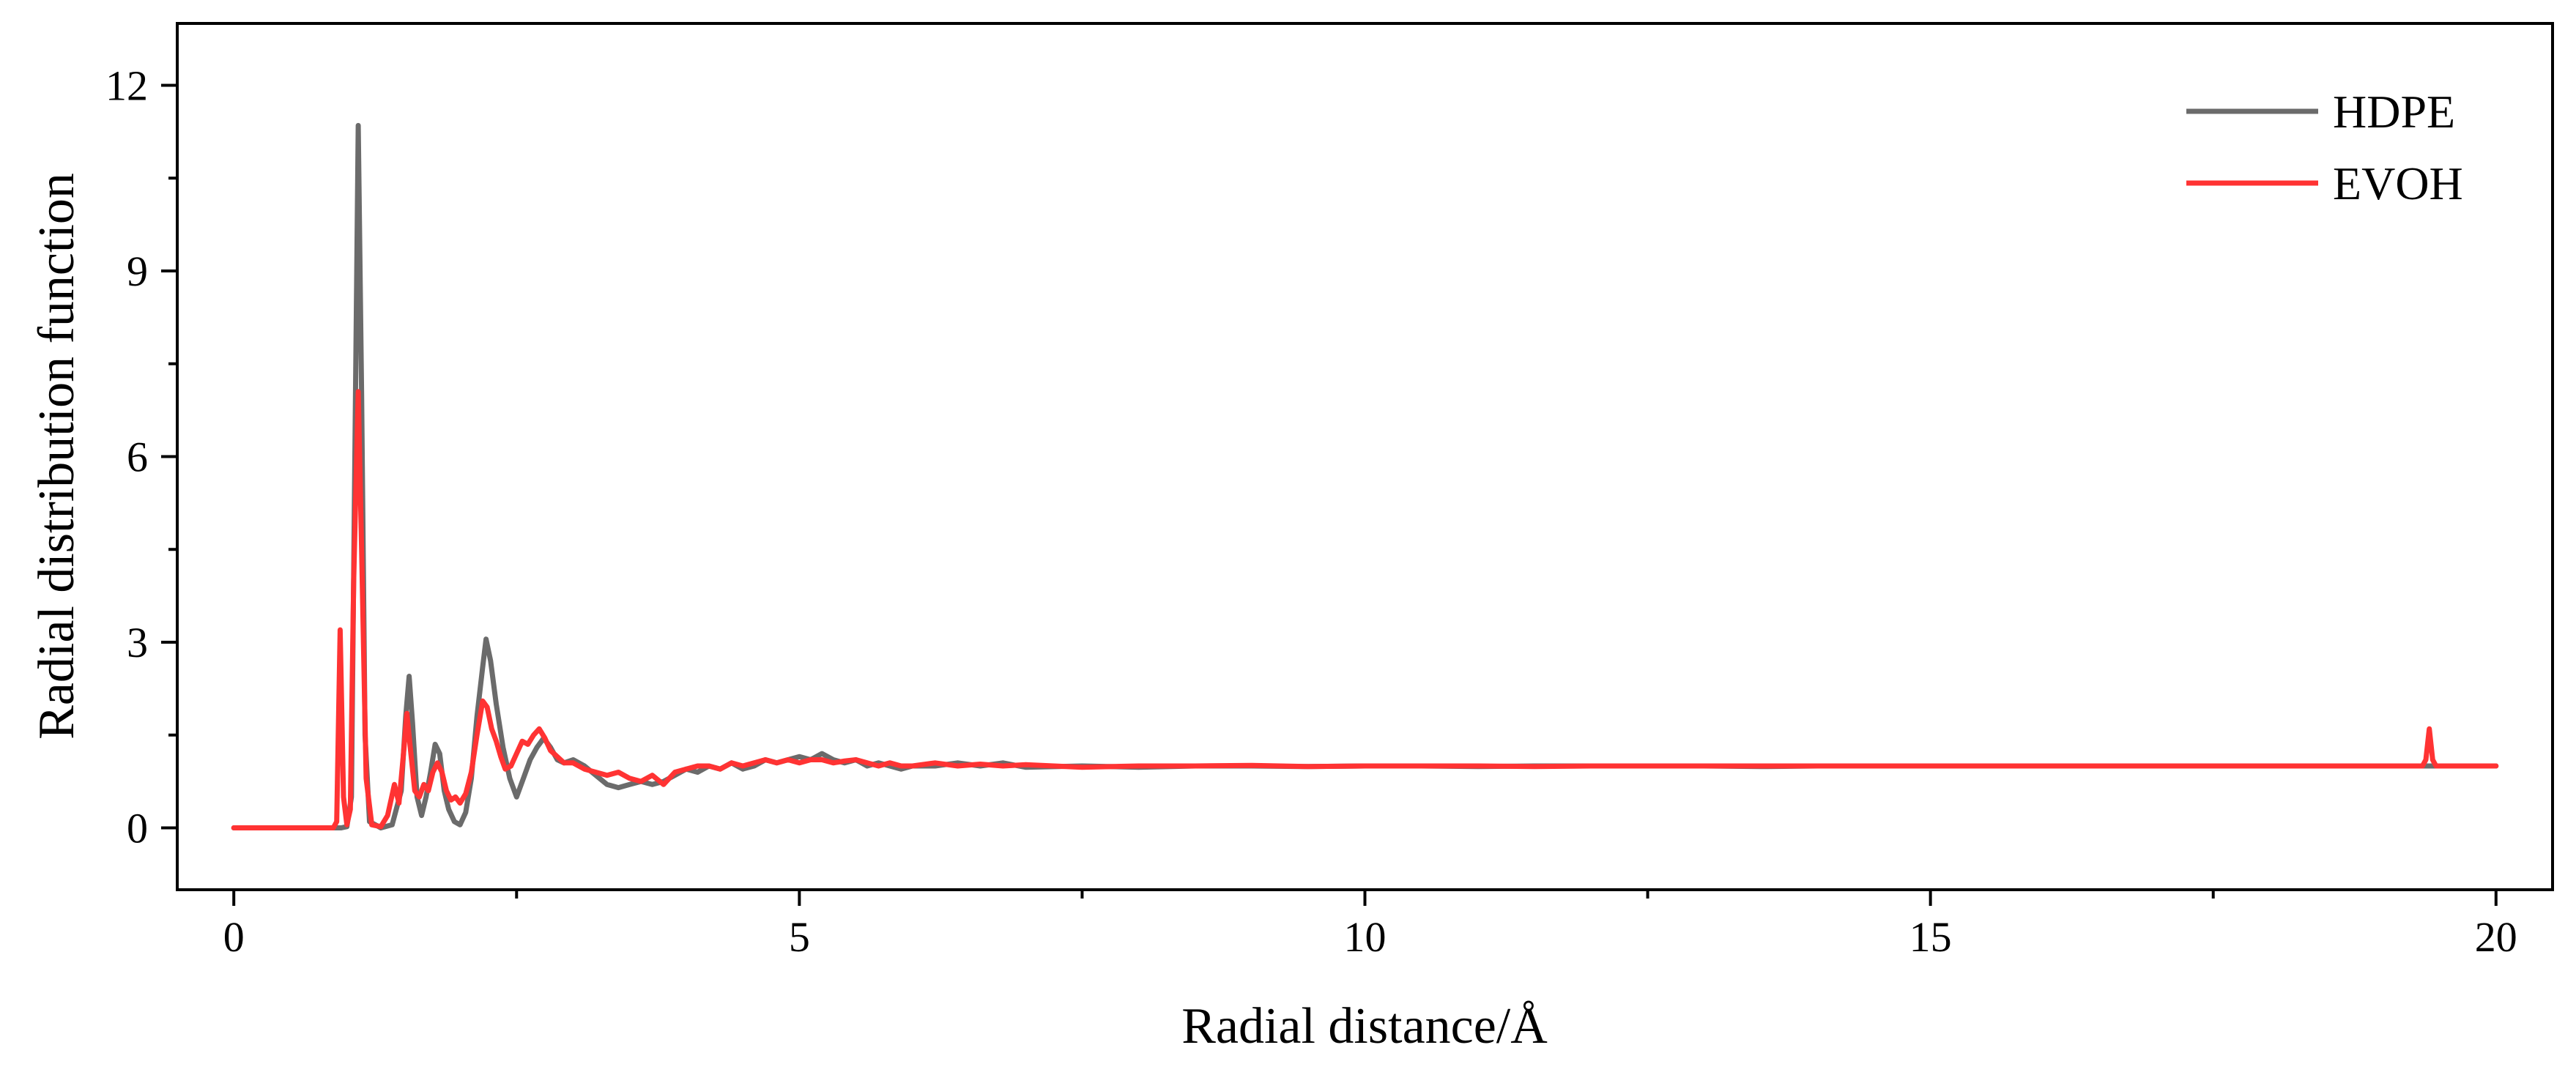  I want to click on y-axis-title: Radial distribution function, so click(57, 456).